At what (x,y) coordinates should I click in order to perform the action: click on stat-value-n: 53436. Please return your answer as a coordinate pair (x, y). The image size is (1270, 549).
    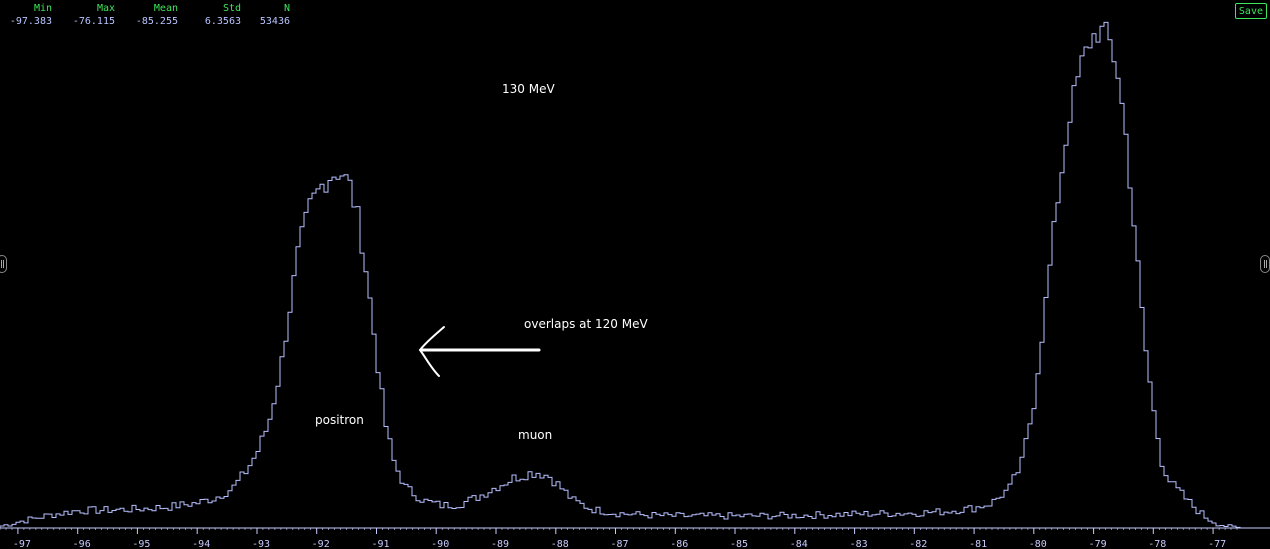
    Looking at the image, I should click on (274, 21).